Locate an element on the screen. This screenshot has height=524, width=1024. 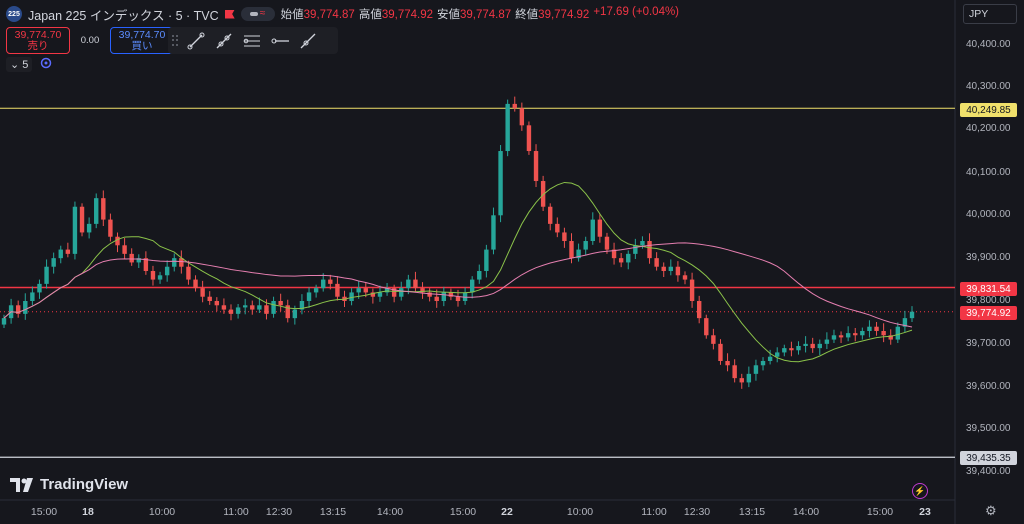
symbol-title: Japan 225 インデックス · 5 · TVC is located at coordinates (123, 15).